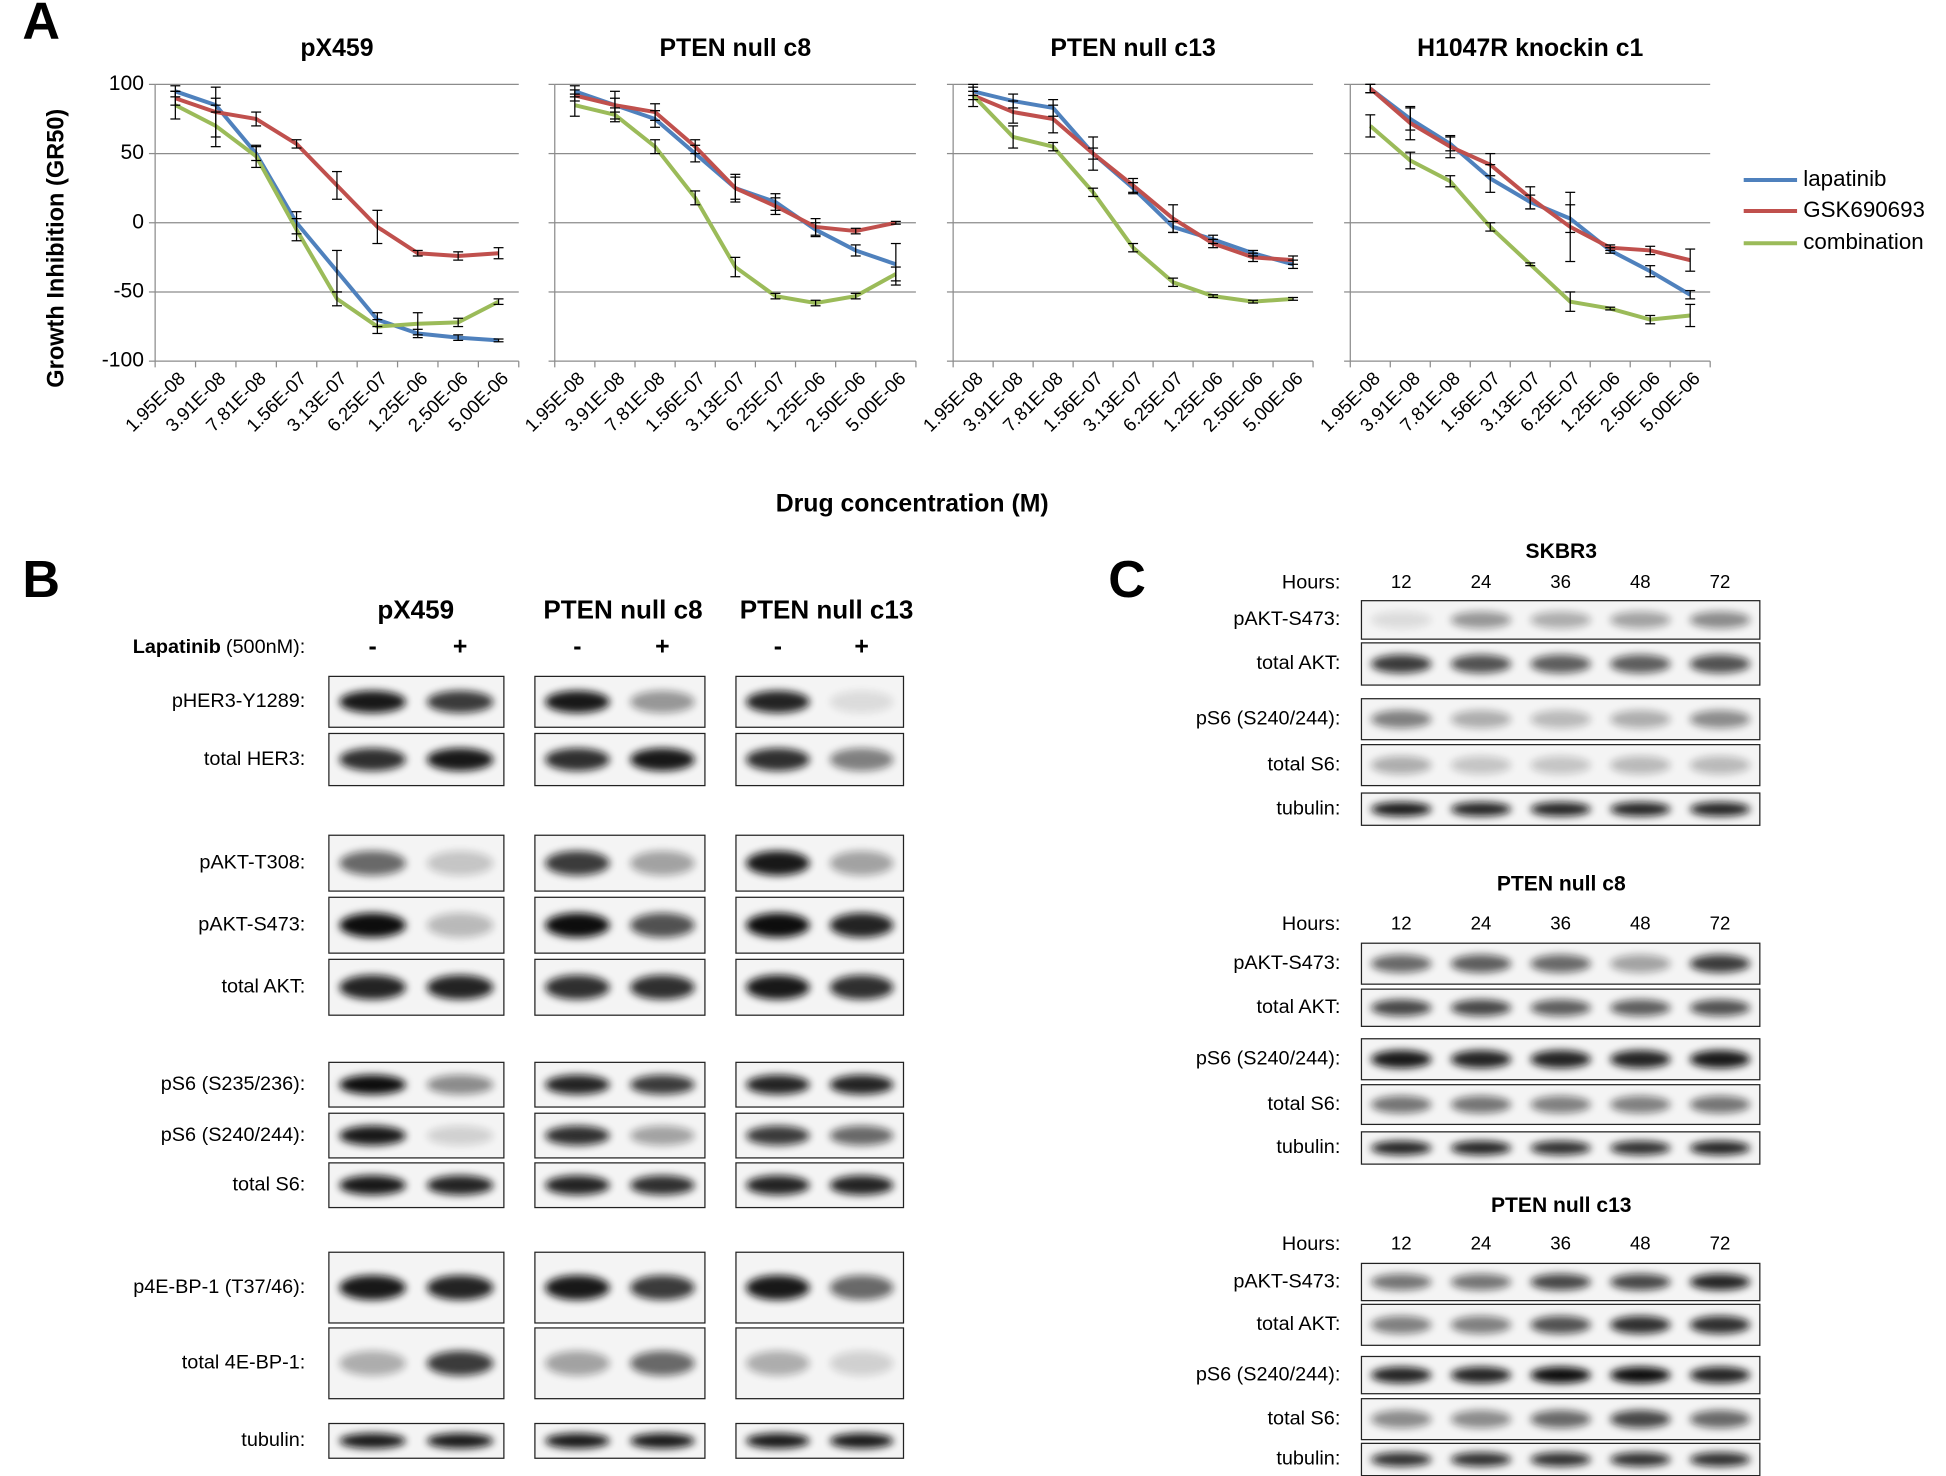  What do you see at coordinates (1560, 923) in the screenshot?
I see `hours-value: 36` at bounding box center [1560, 923].